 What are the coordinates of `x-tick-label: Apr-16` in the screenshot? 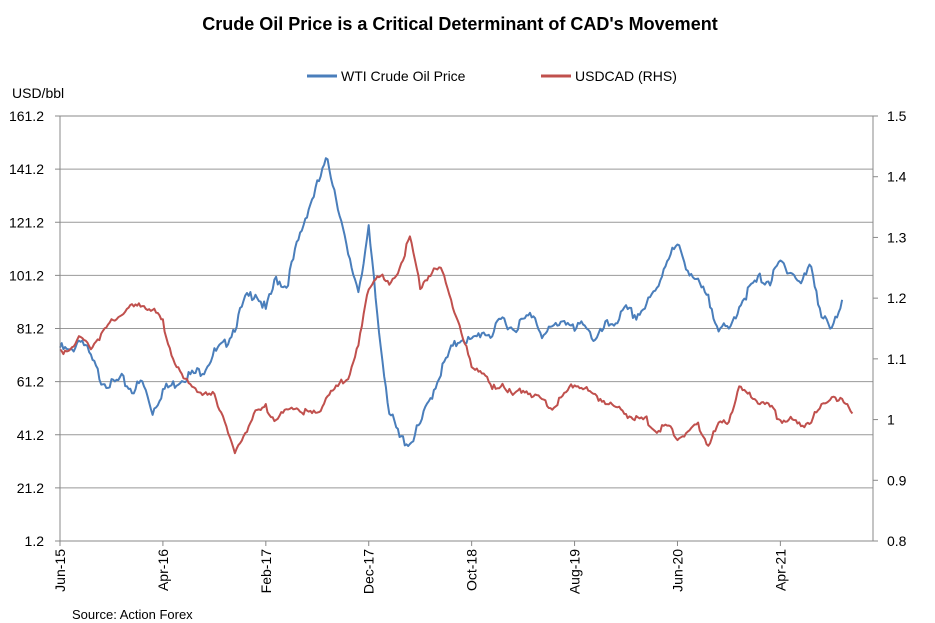 It's located at (163, 570).